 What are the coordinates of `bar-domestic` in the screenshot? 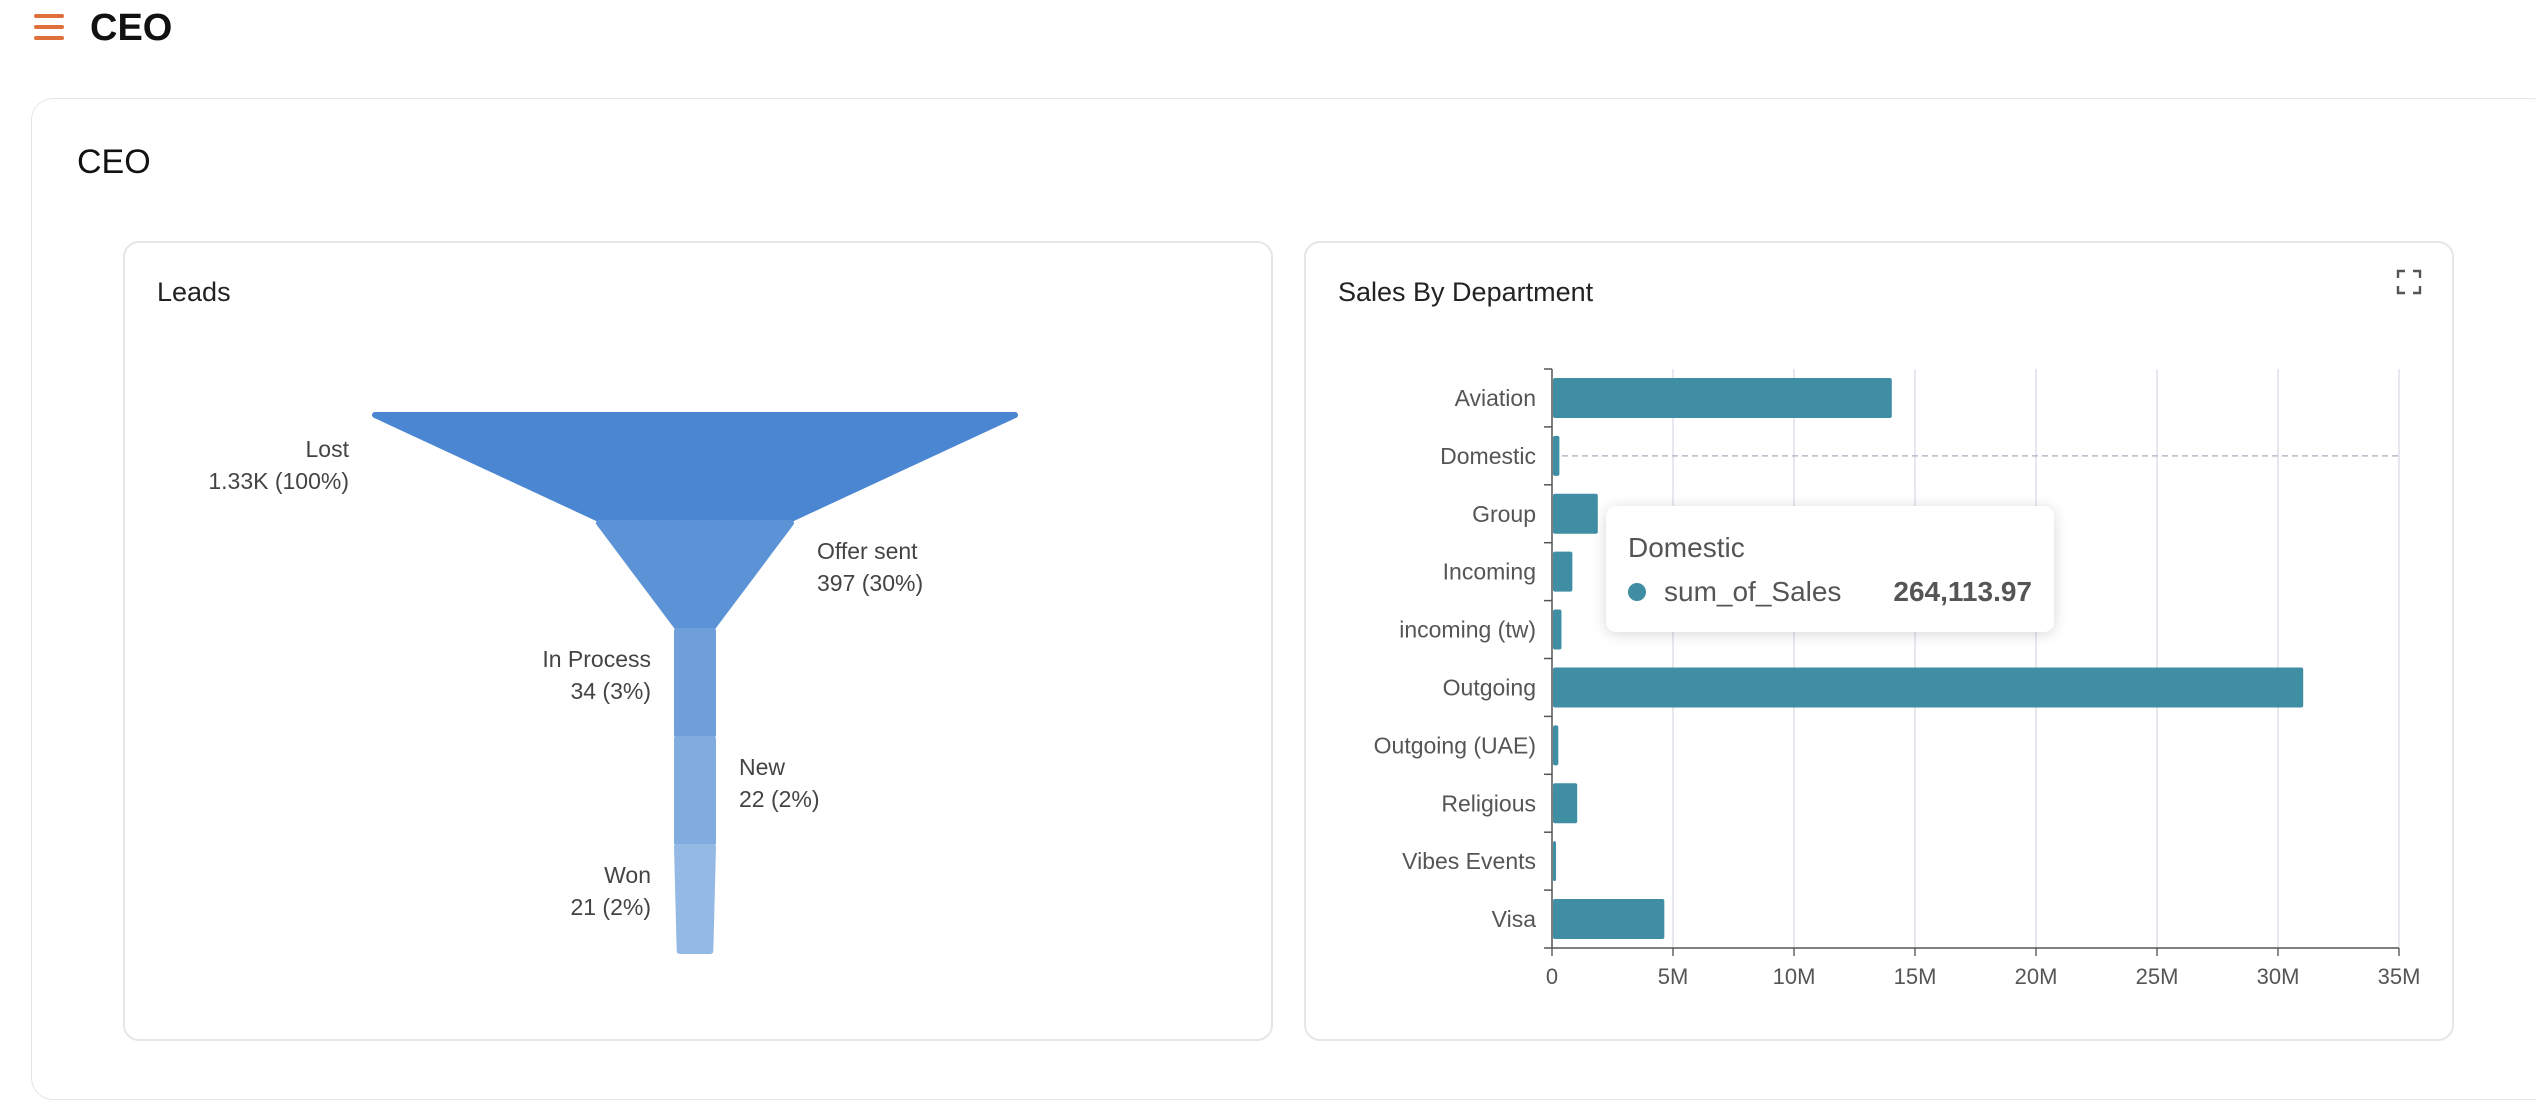 It's located at (1556, 455).